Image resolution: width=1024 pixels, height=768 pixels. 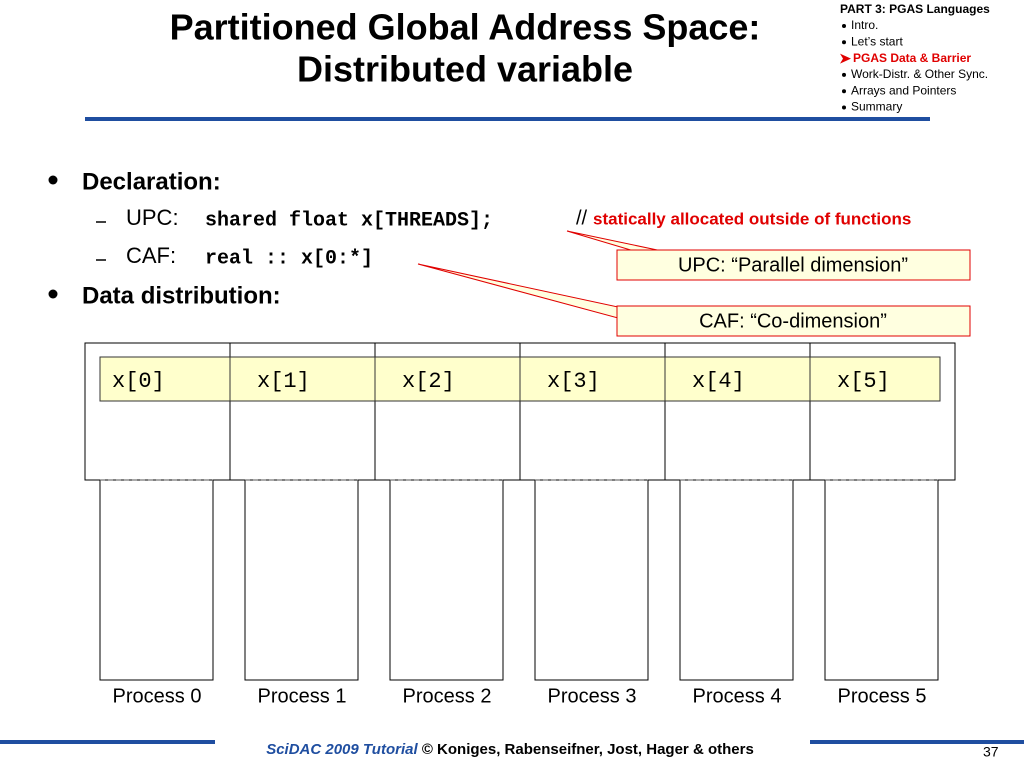 What do you see at coordinates (592, 696) in the screenshot?
I see `process-label: Process 3` at bounding box center [592, 696].